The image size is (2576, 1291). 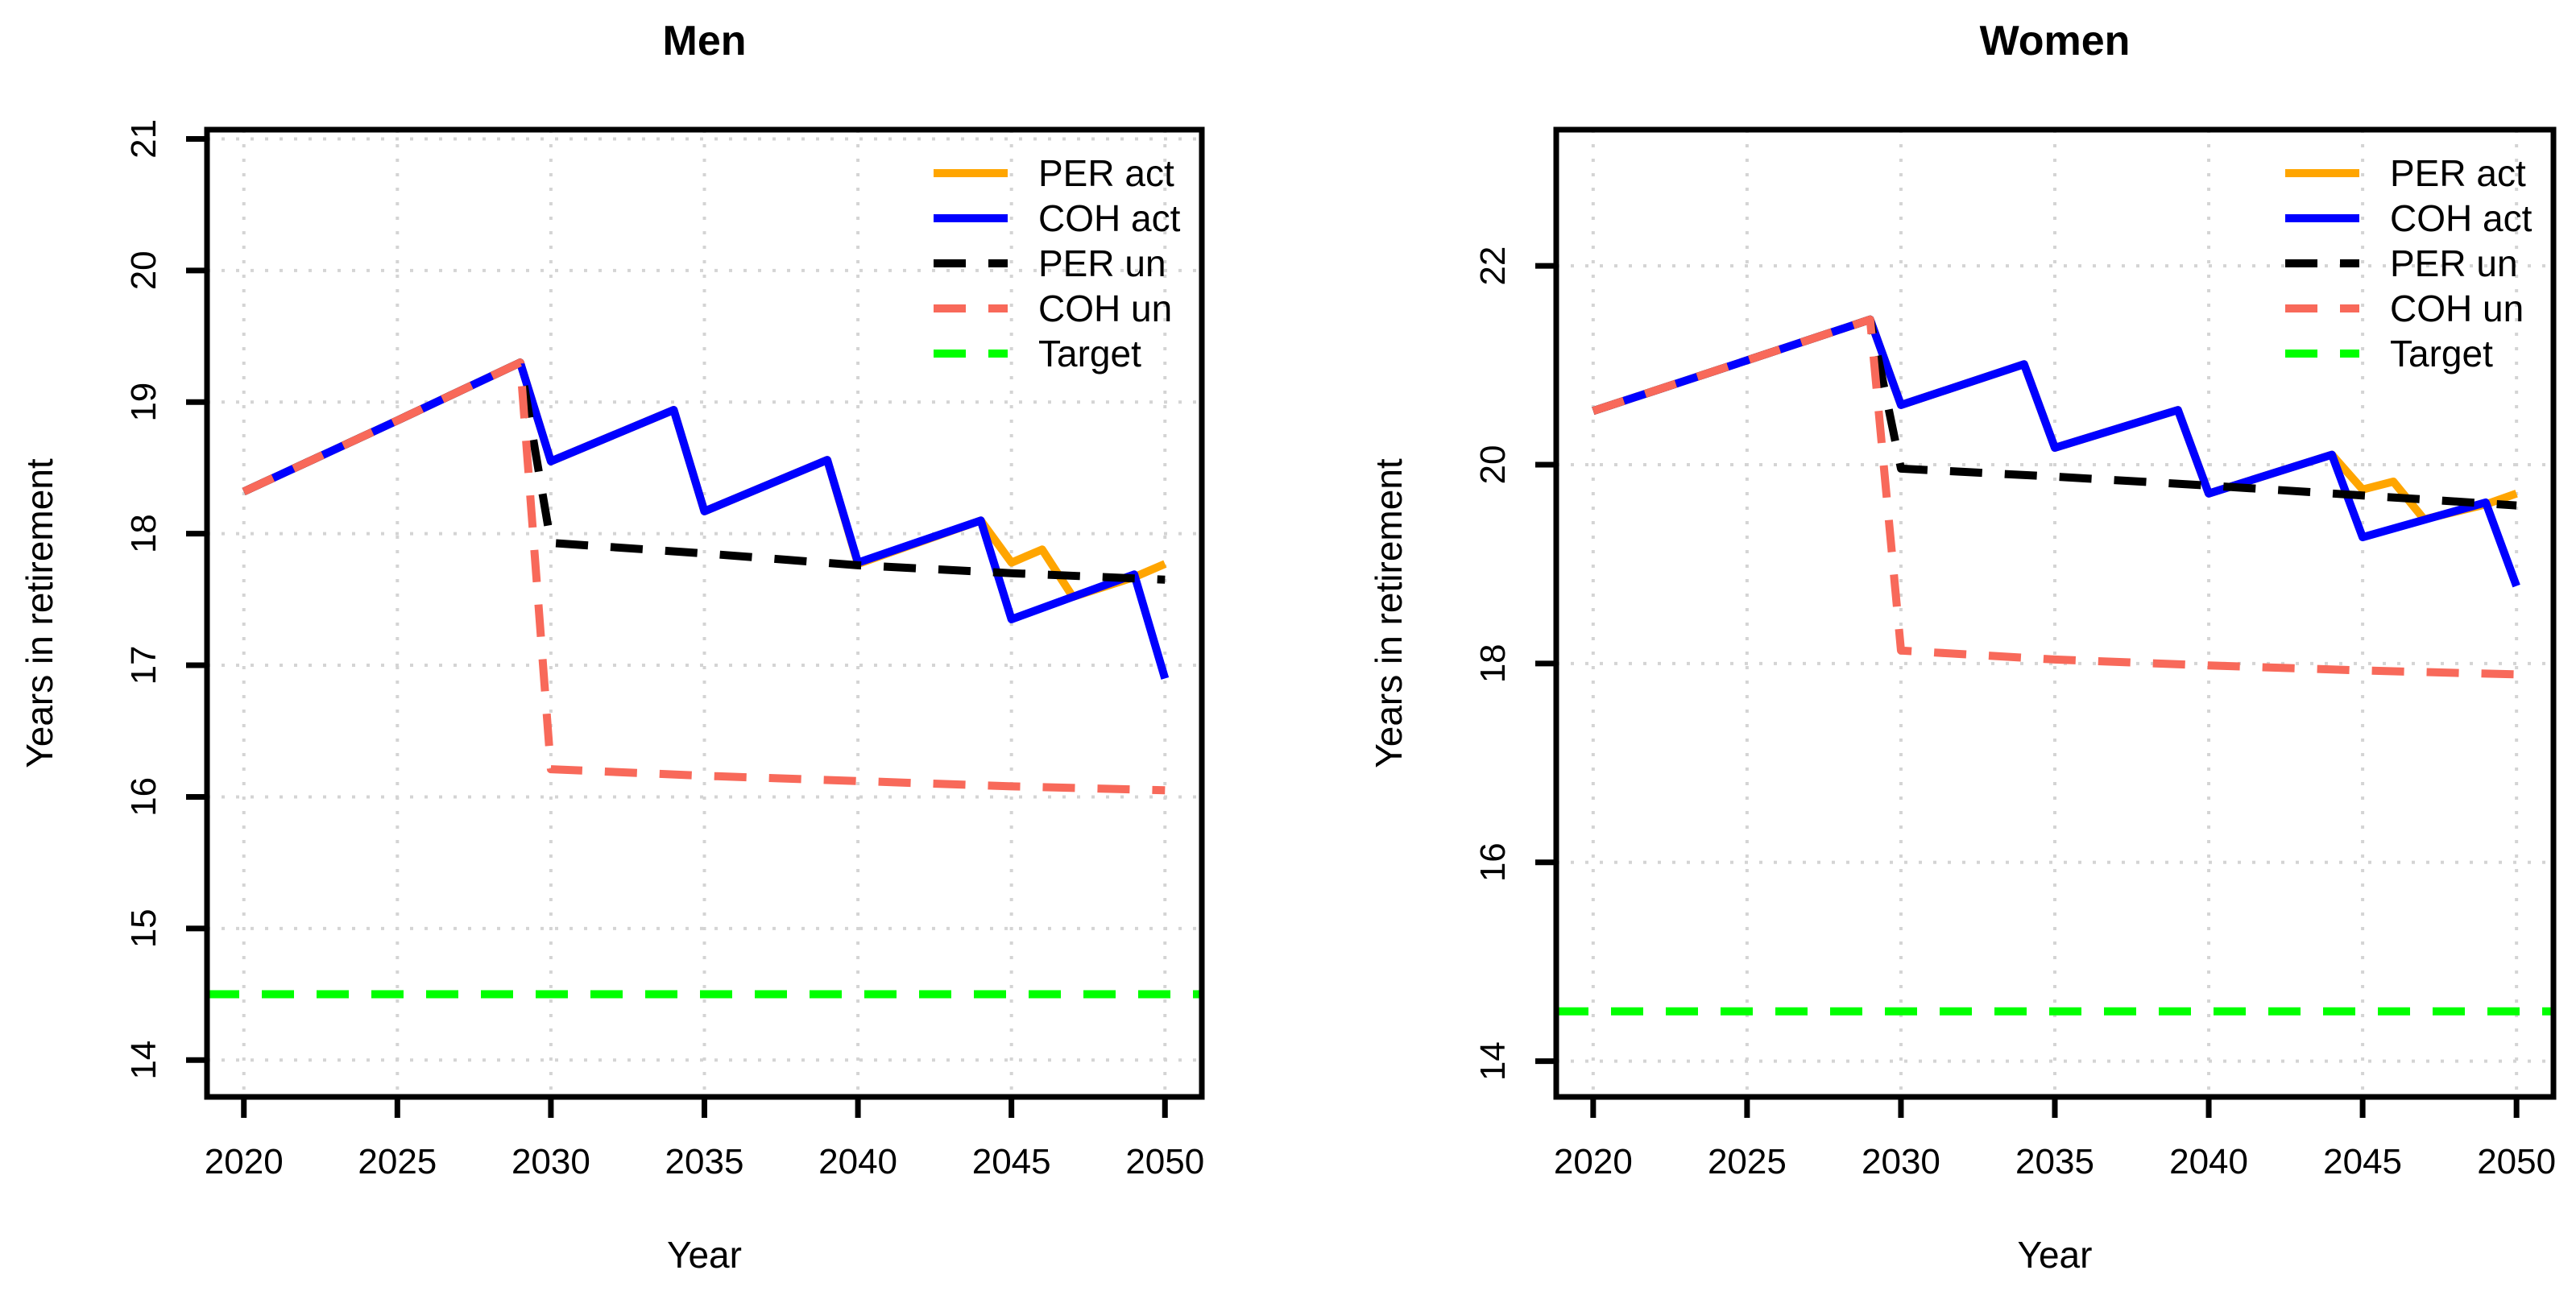 I want to click on y-tick-label: 21, so click(x=144, y=139).